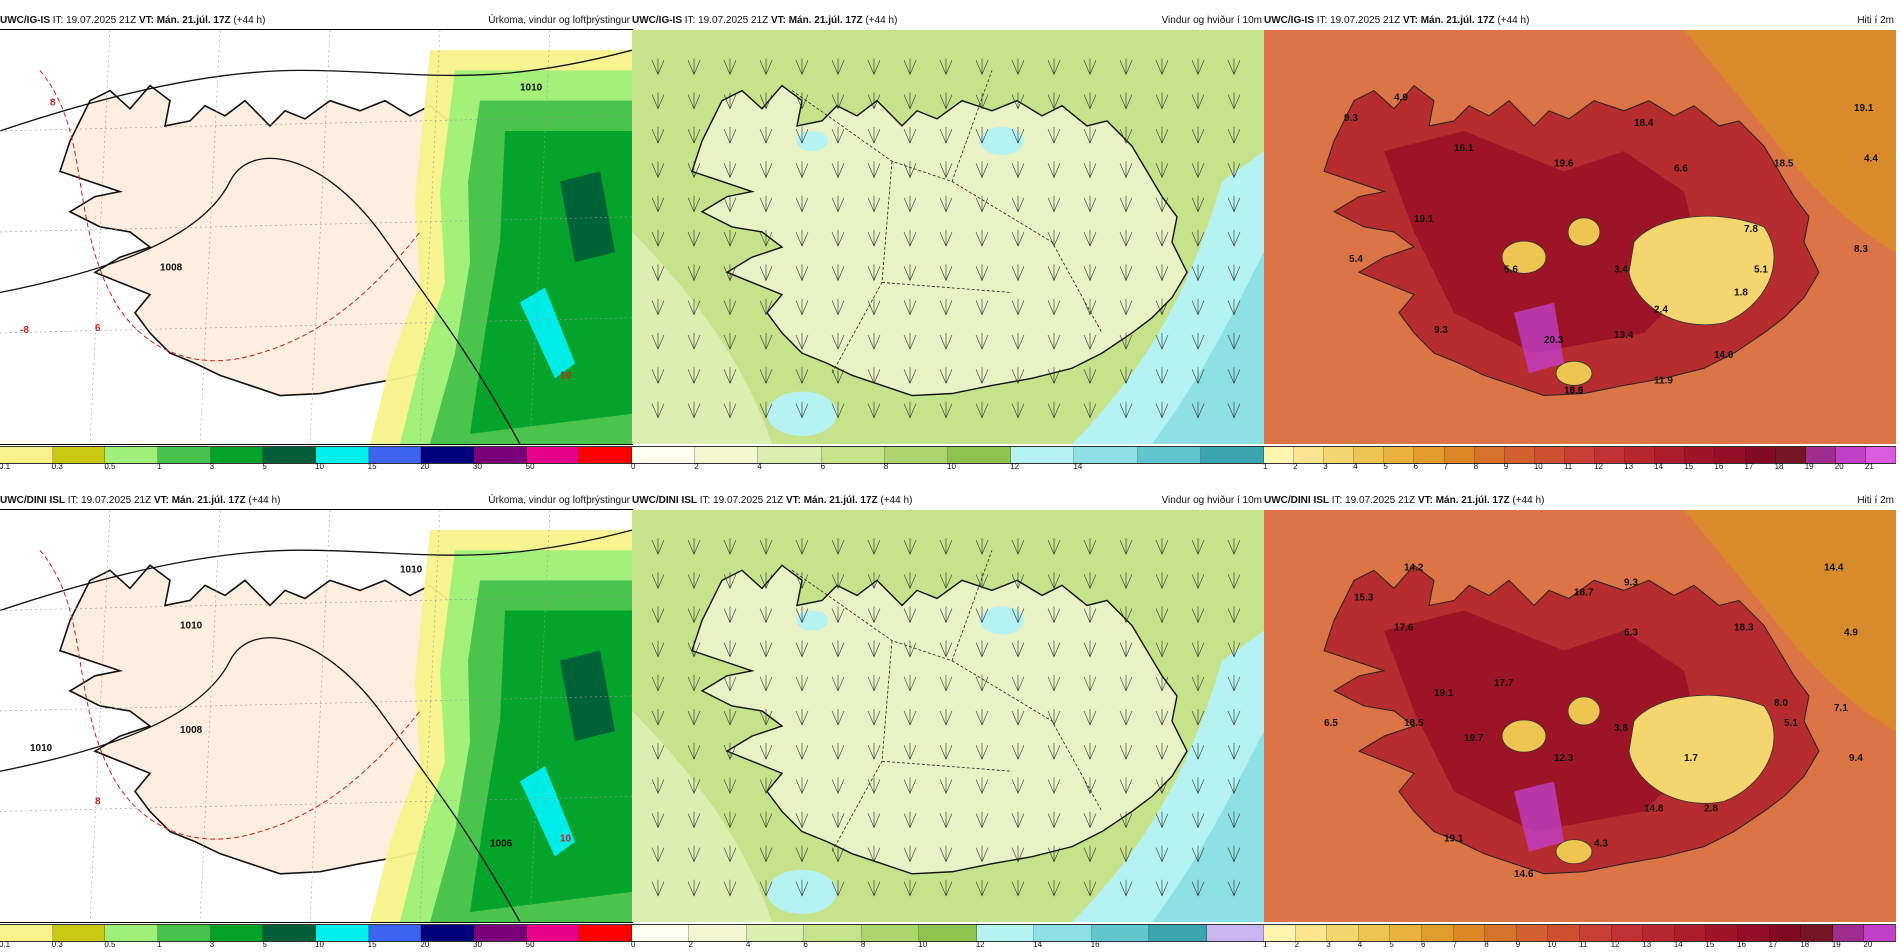 This screenshot has height=952, width=1900. I want to click on map-value-label: 17.7, so click(1504, 683).